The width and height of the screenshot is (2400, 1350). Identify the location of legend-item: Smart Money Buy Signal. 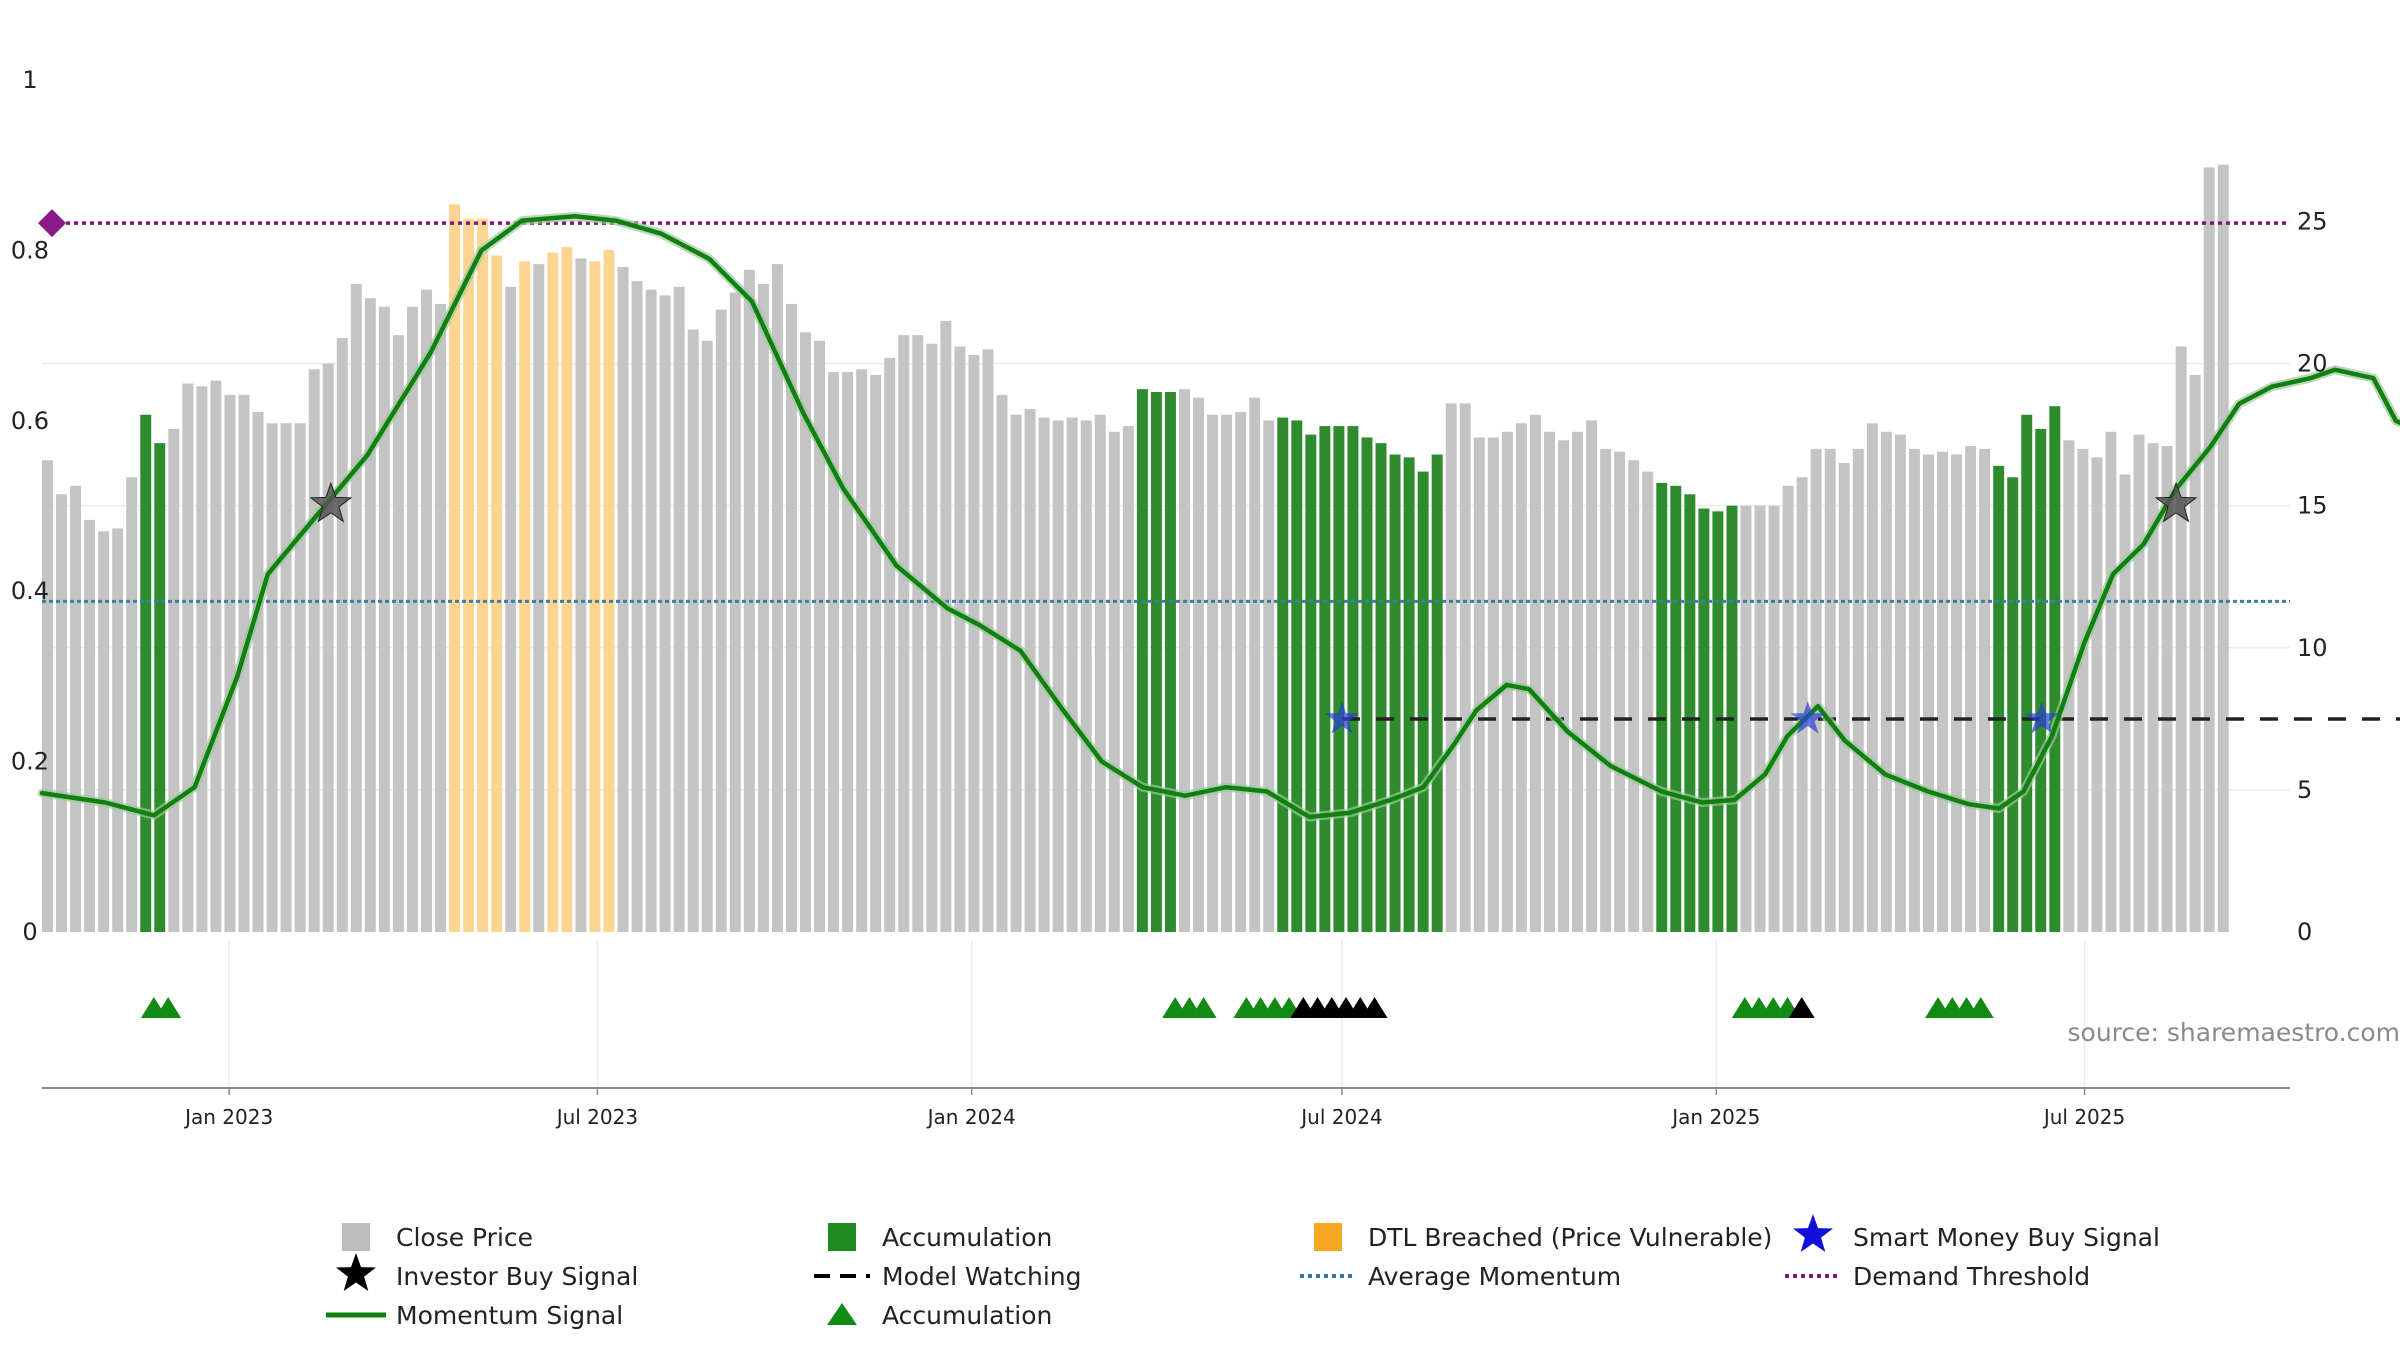
(1976, 1233).